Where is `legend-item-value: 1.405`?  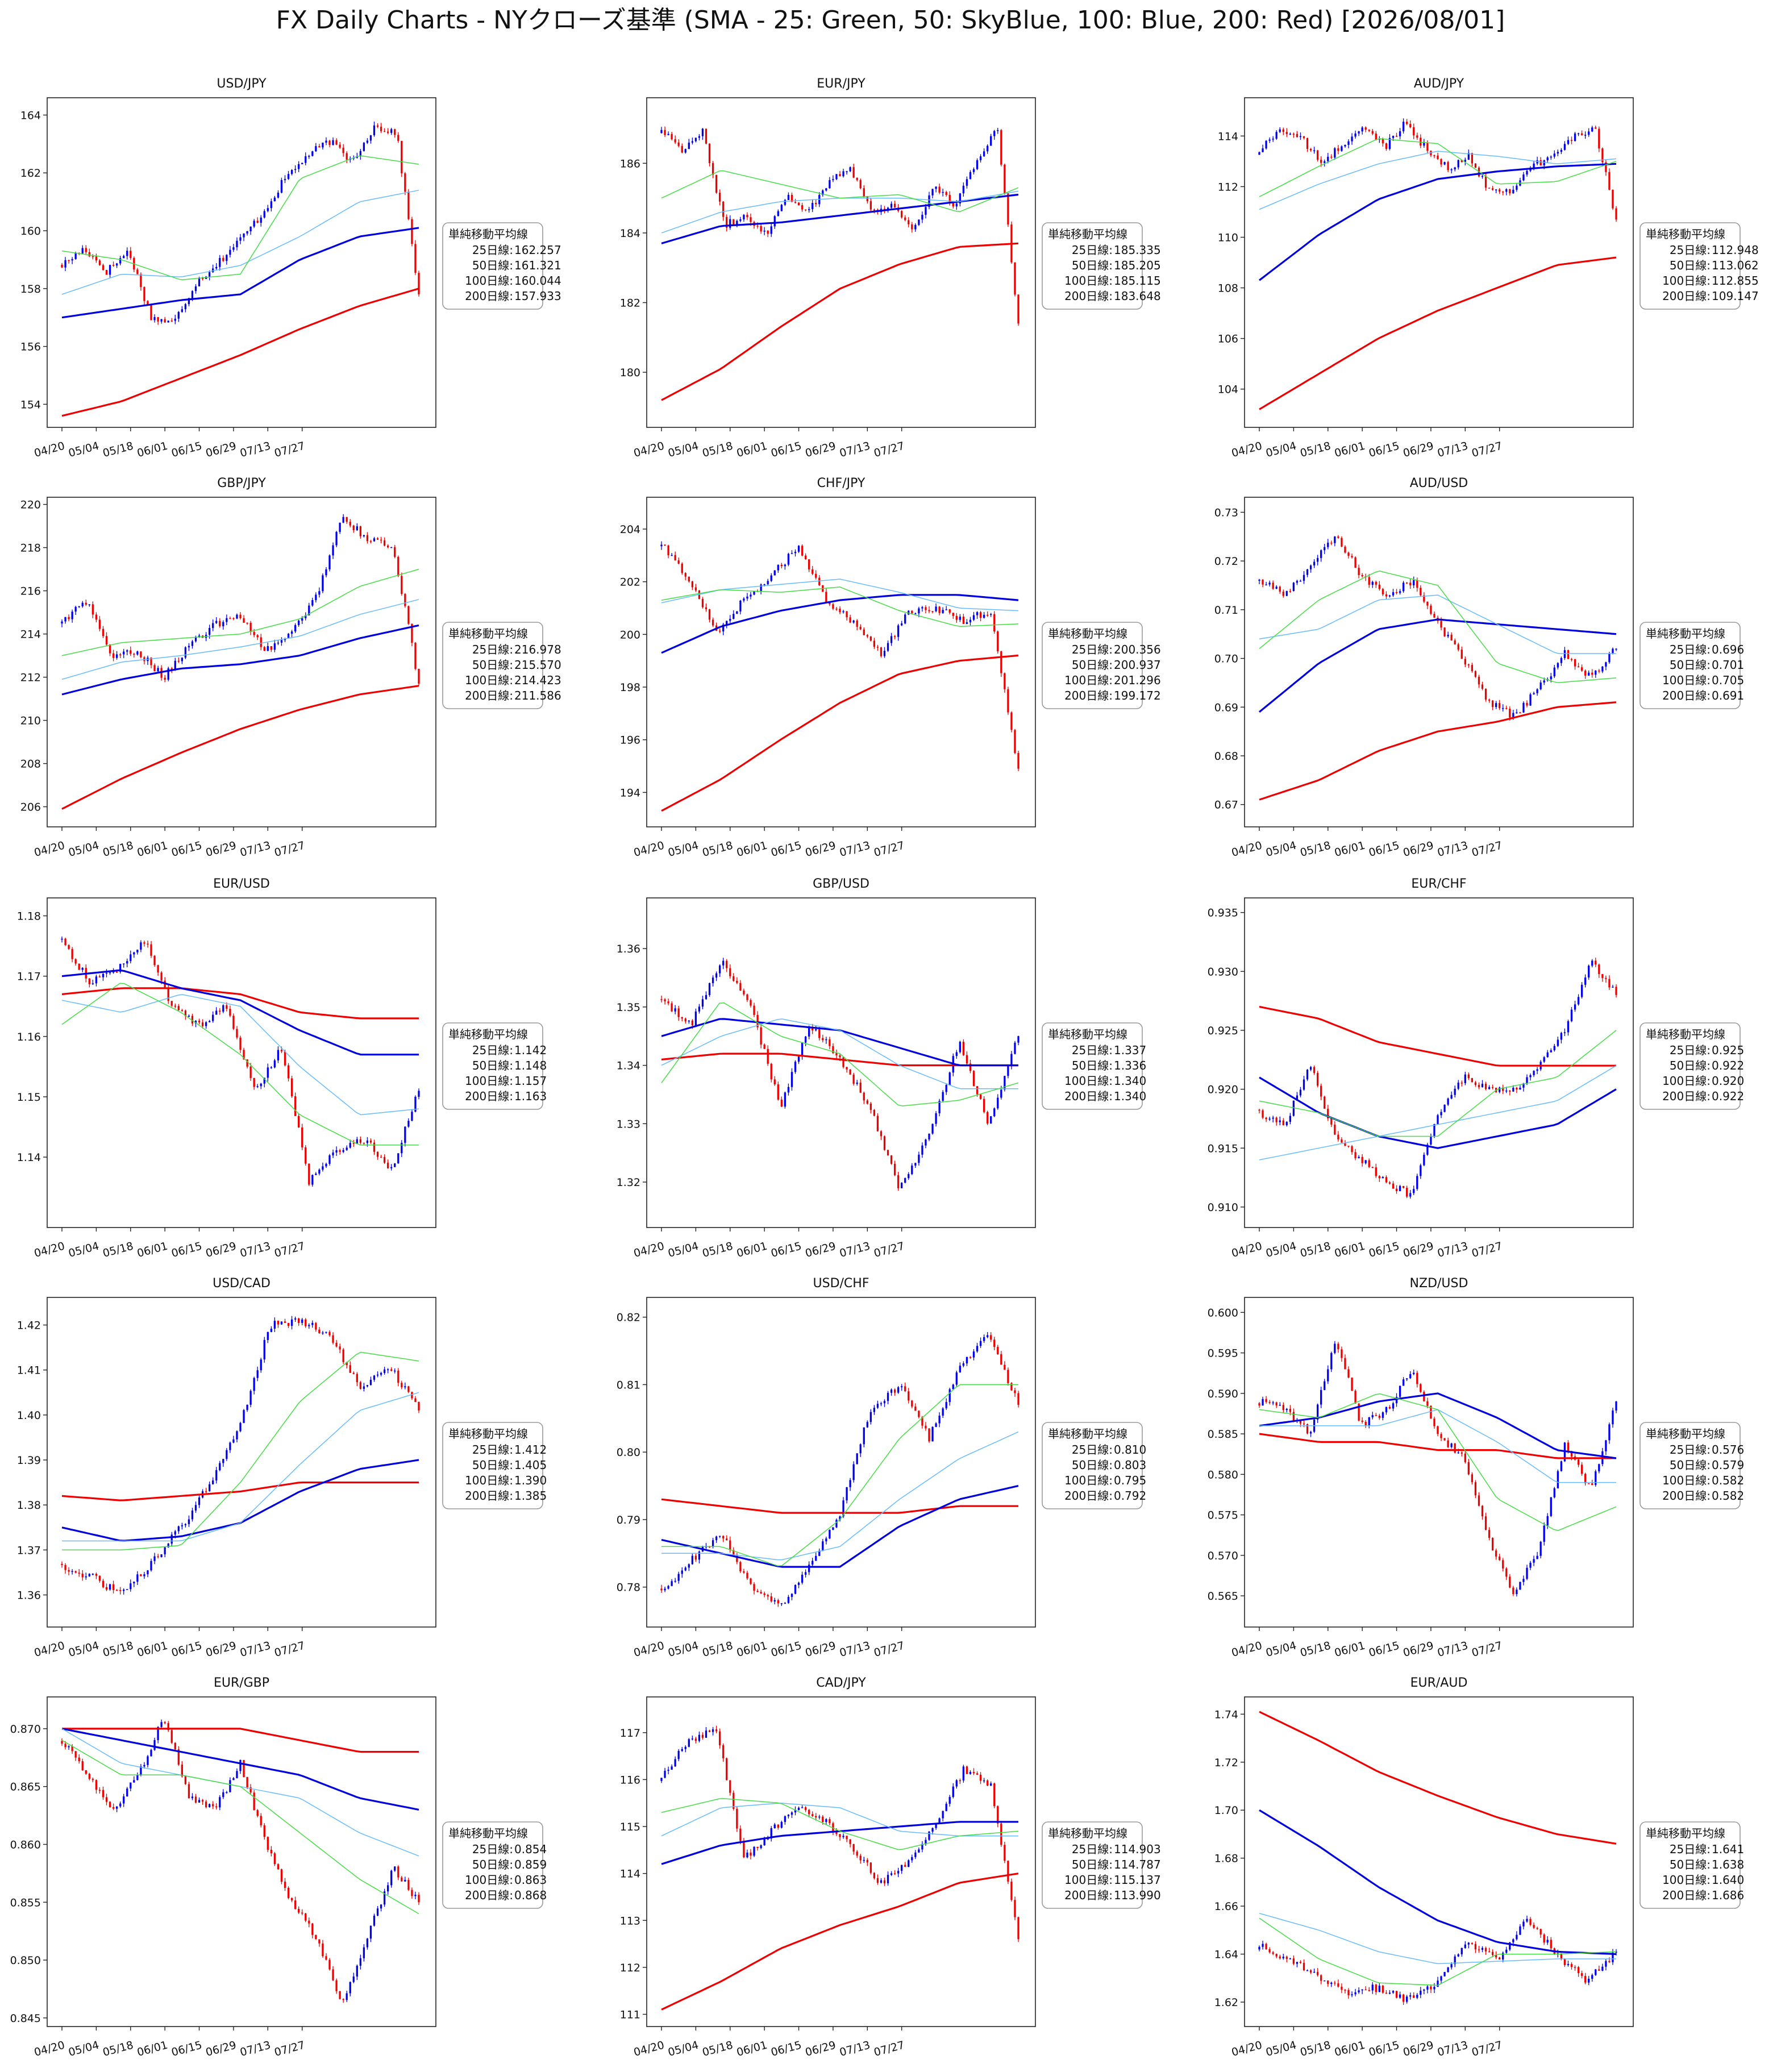 legend-item-value: 1.405 is located at coordinates (530, 1465).